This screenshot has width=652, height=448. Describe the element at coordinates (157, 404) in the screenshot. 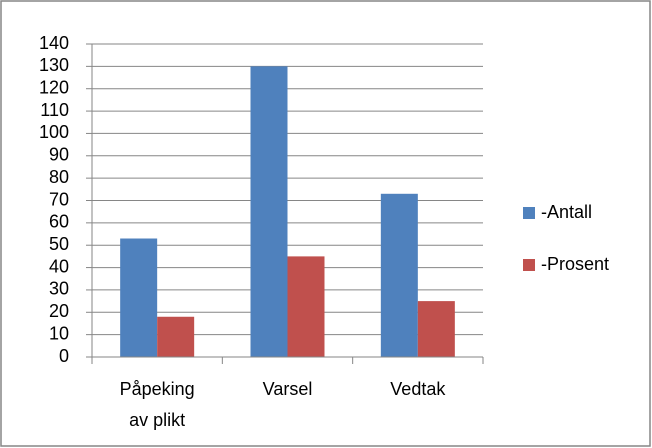

I see `x-tick-label: Påpeking av plikt` at that location.